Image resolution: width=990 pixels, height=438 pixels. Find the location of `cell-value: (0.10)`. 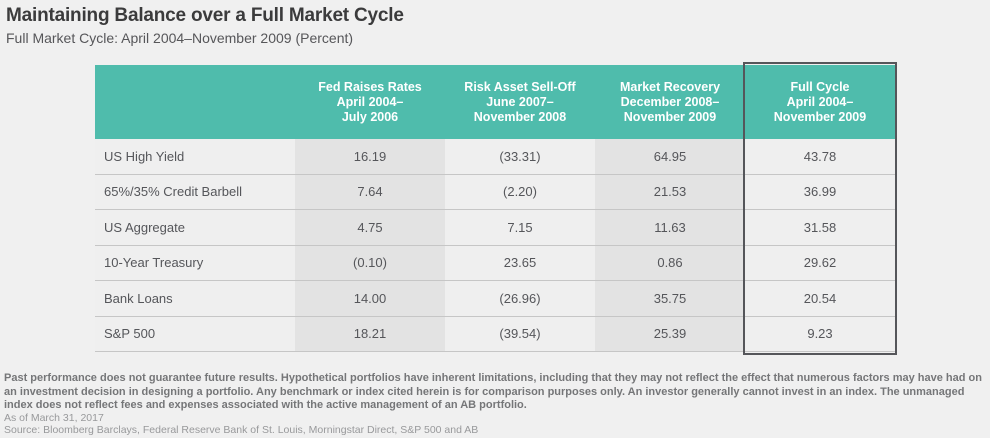

cell-value: (0.10) is located at coordinates (370, 263).